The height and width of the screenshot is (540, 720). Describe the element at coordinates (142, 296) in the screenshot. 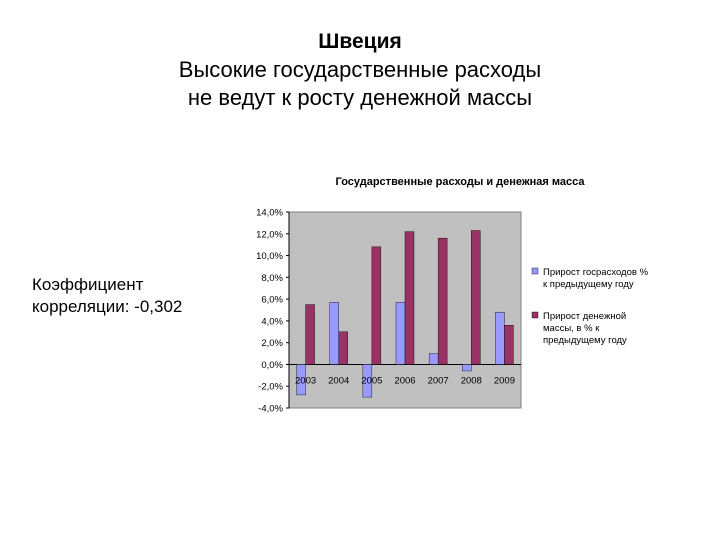

I see `correlation-note: Коэффициент корреляции: -0,302` at that location.